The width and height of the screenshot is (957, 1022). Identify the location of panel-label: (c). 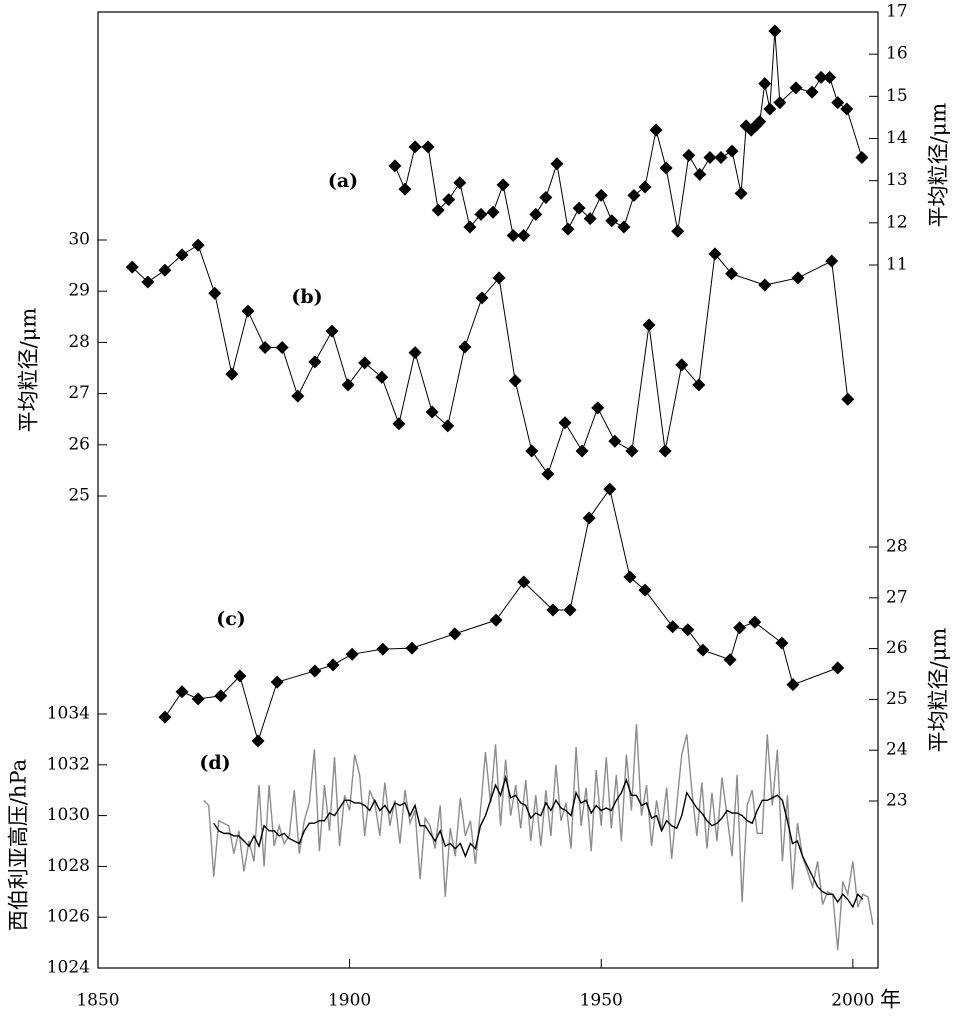
(231, 619).